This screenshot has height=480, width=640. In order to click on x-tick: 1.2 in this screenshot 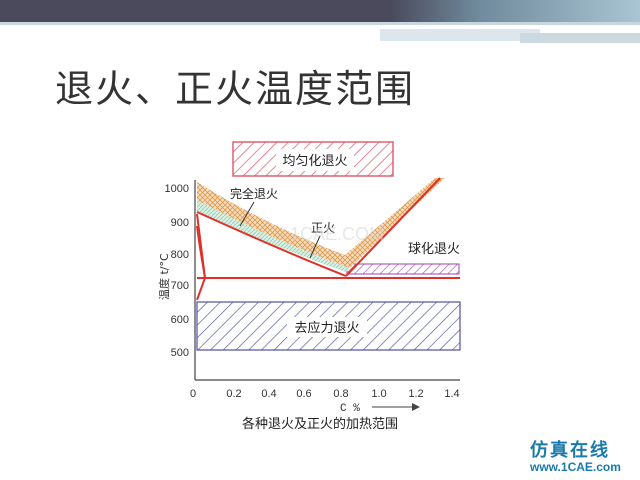, I will do `click(415, 394)`.